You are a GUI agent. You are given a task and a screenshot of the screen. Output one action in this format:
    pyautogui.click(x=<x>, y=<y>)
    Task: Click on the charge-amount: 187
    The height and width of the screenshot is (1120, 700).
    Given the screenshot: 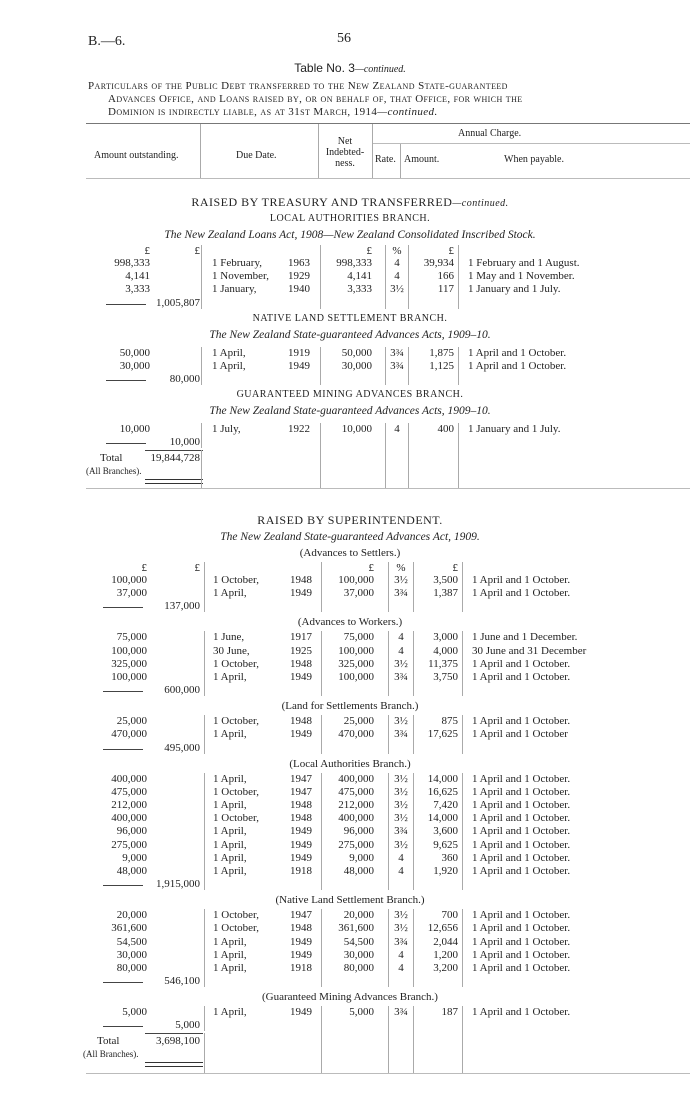 What is the action you would take?
    pyautogui.click(x=450, y=1012)
    